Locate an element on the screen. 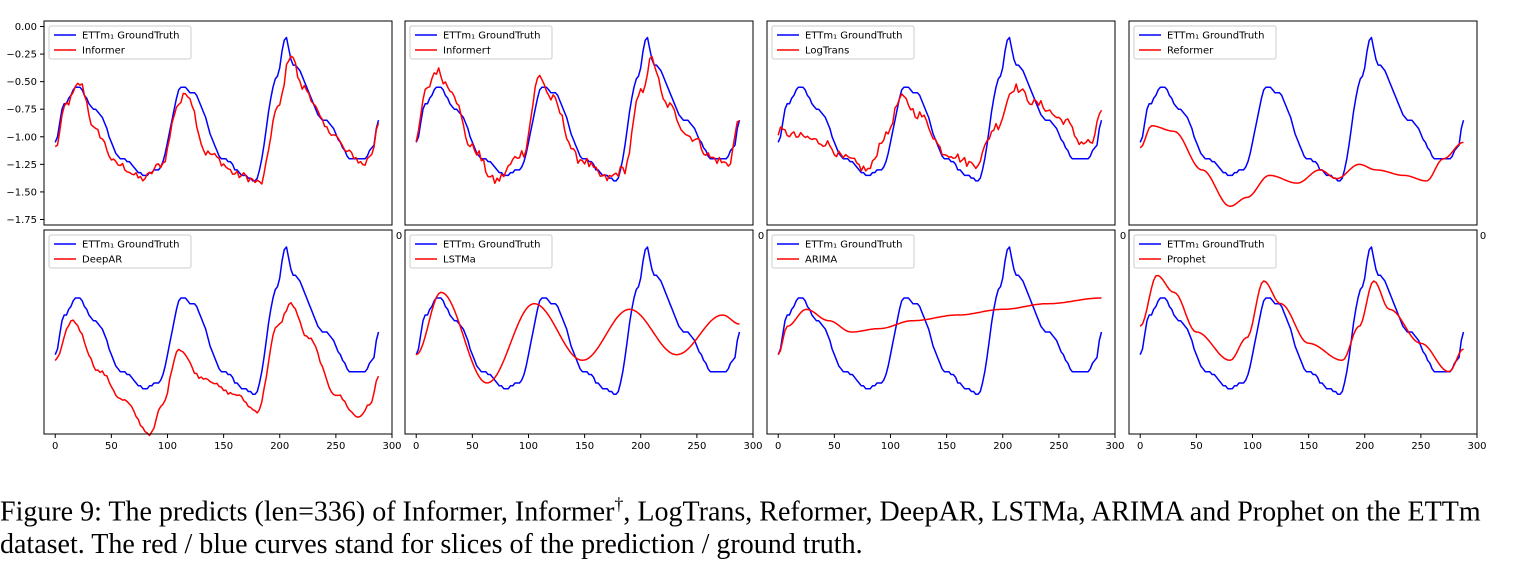  caption-label: Figure 9: is located at coordinates (51, 512).